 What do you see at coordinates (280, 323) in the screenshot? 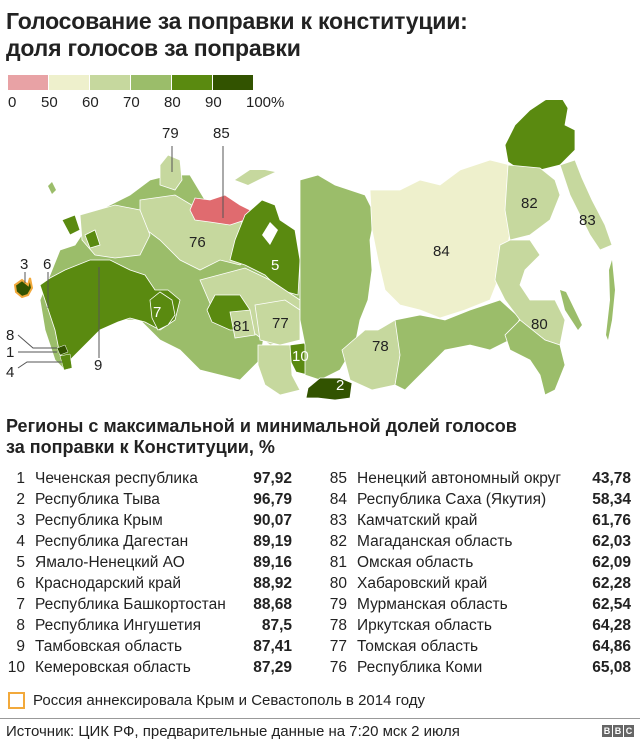
I see `map-label-77: 77` at bounding box center [280, 323].